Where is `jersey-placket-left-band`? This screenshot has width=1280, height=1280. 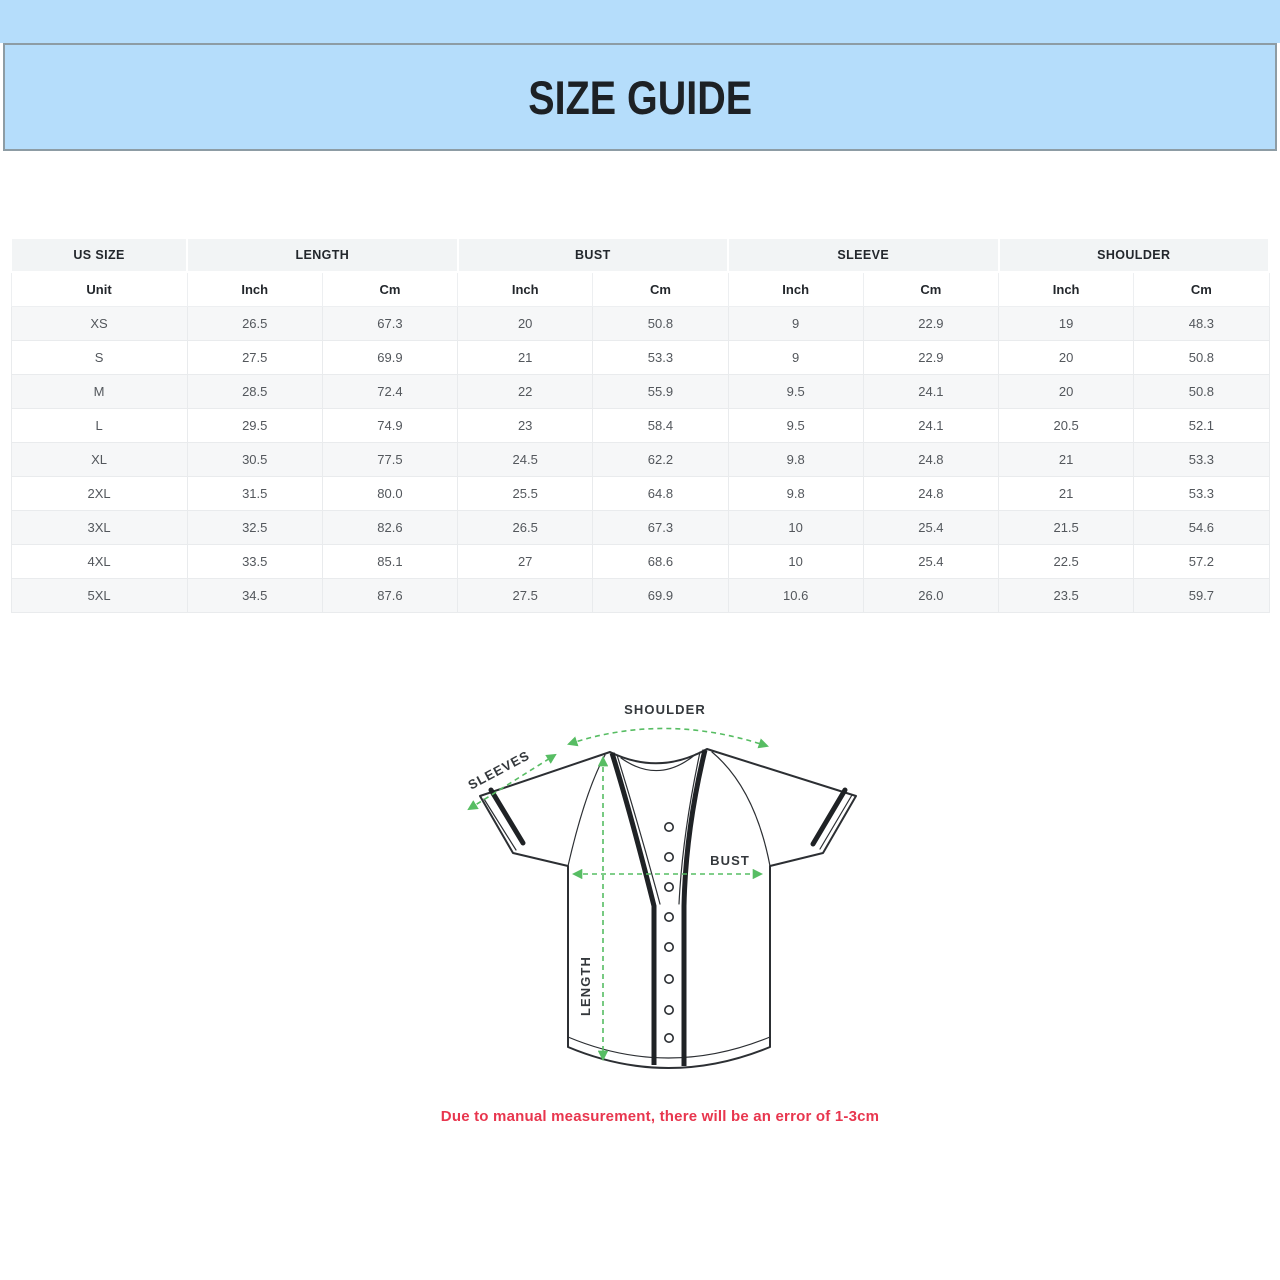
jersey-placket-left-band is located at coordinates (633, 908).